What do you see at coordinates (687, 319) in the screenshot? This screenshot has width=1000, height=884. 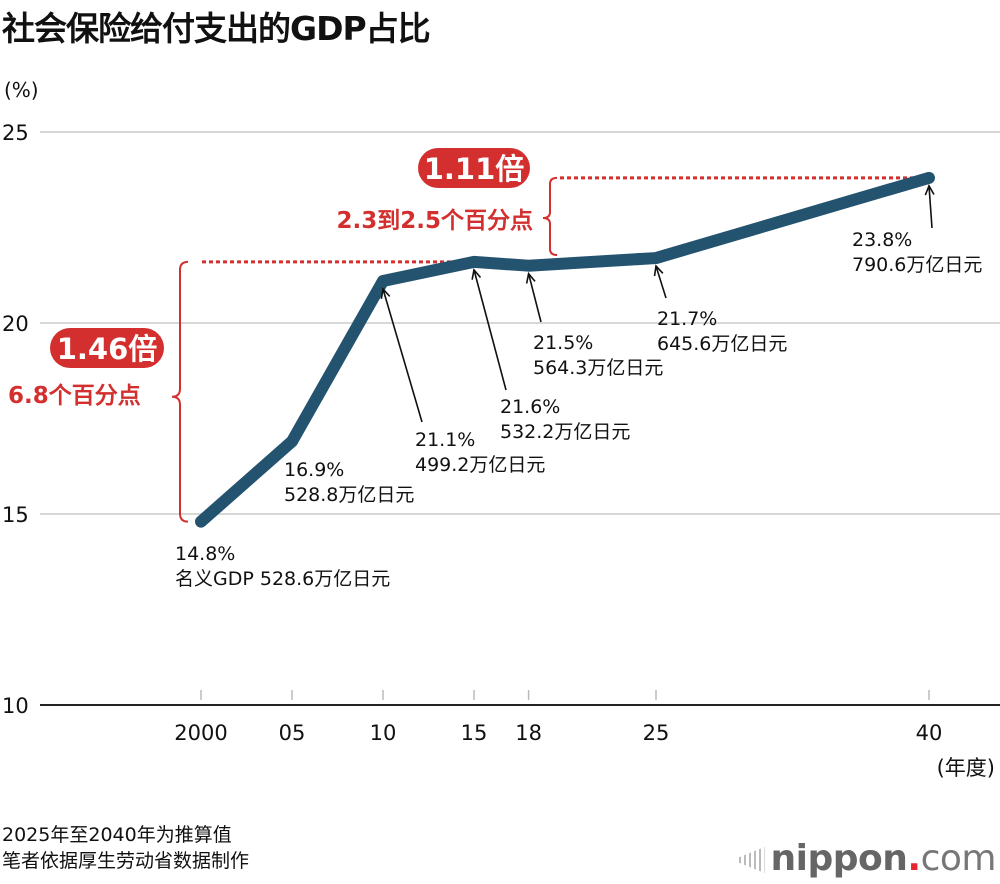 I see `data-label-percent: 21.7%` at bounding box center [687, 319].